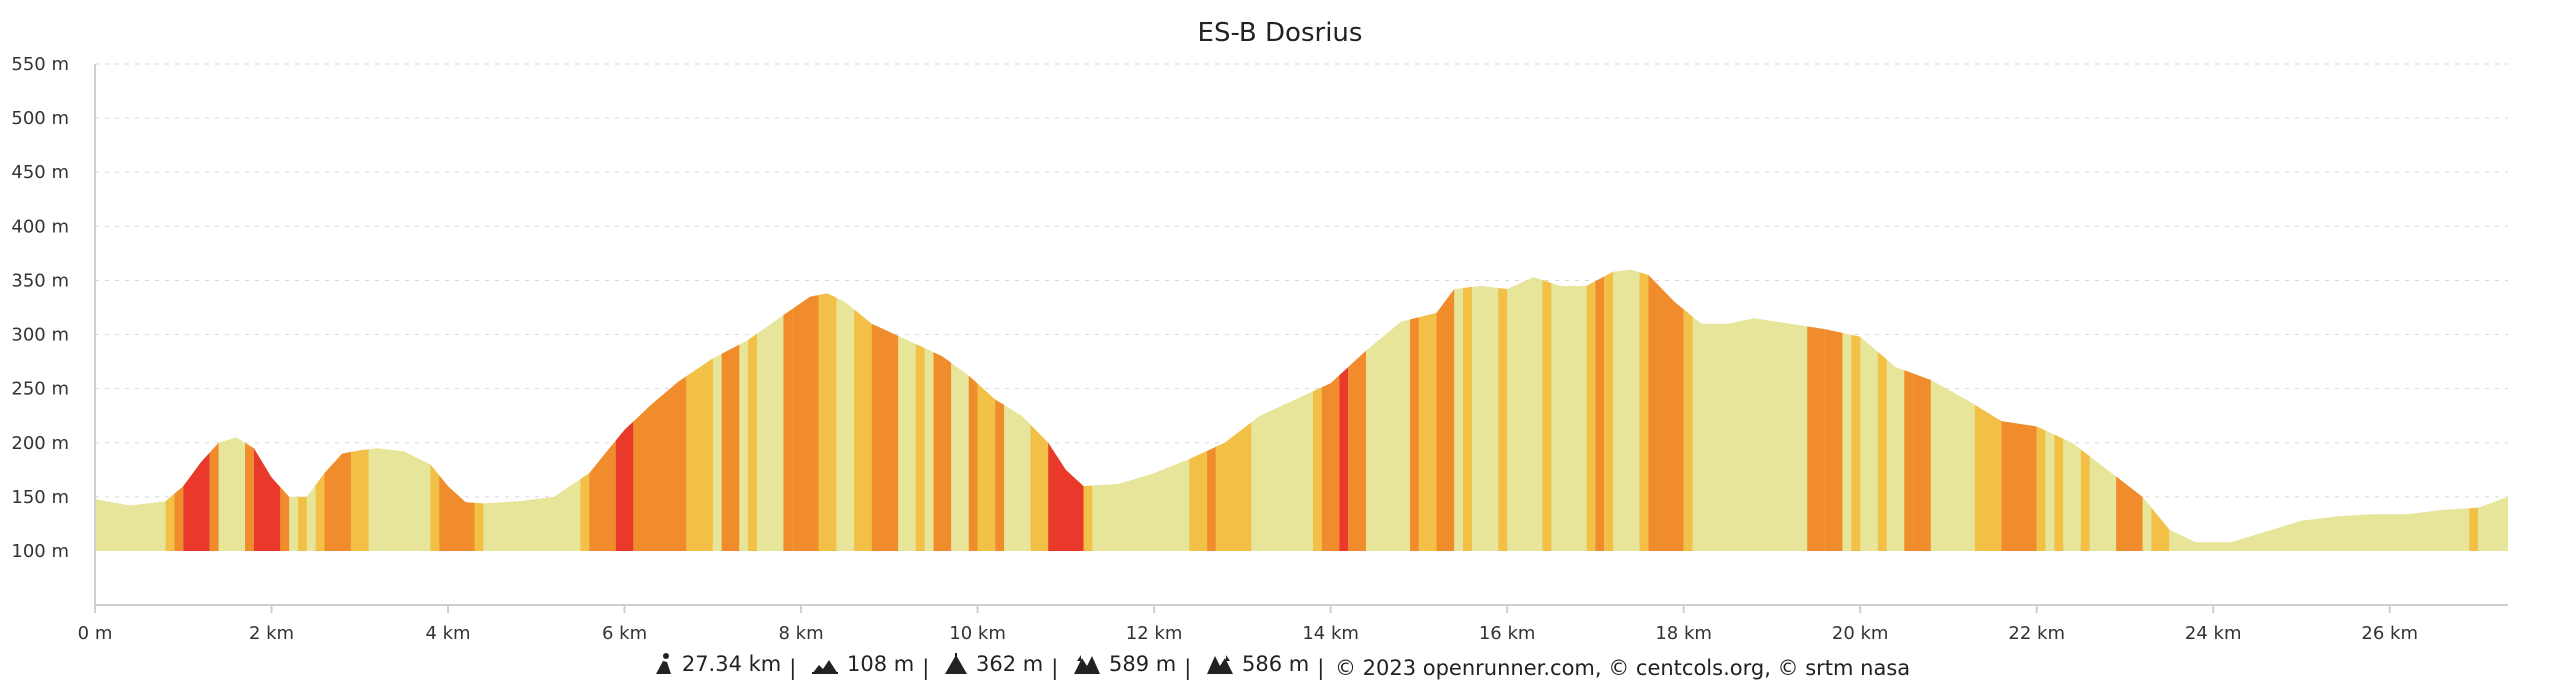  I want to click on descent-icon, so click(1219, 664).